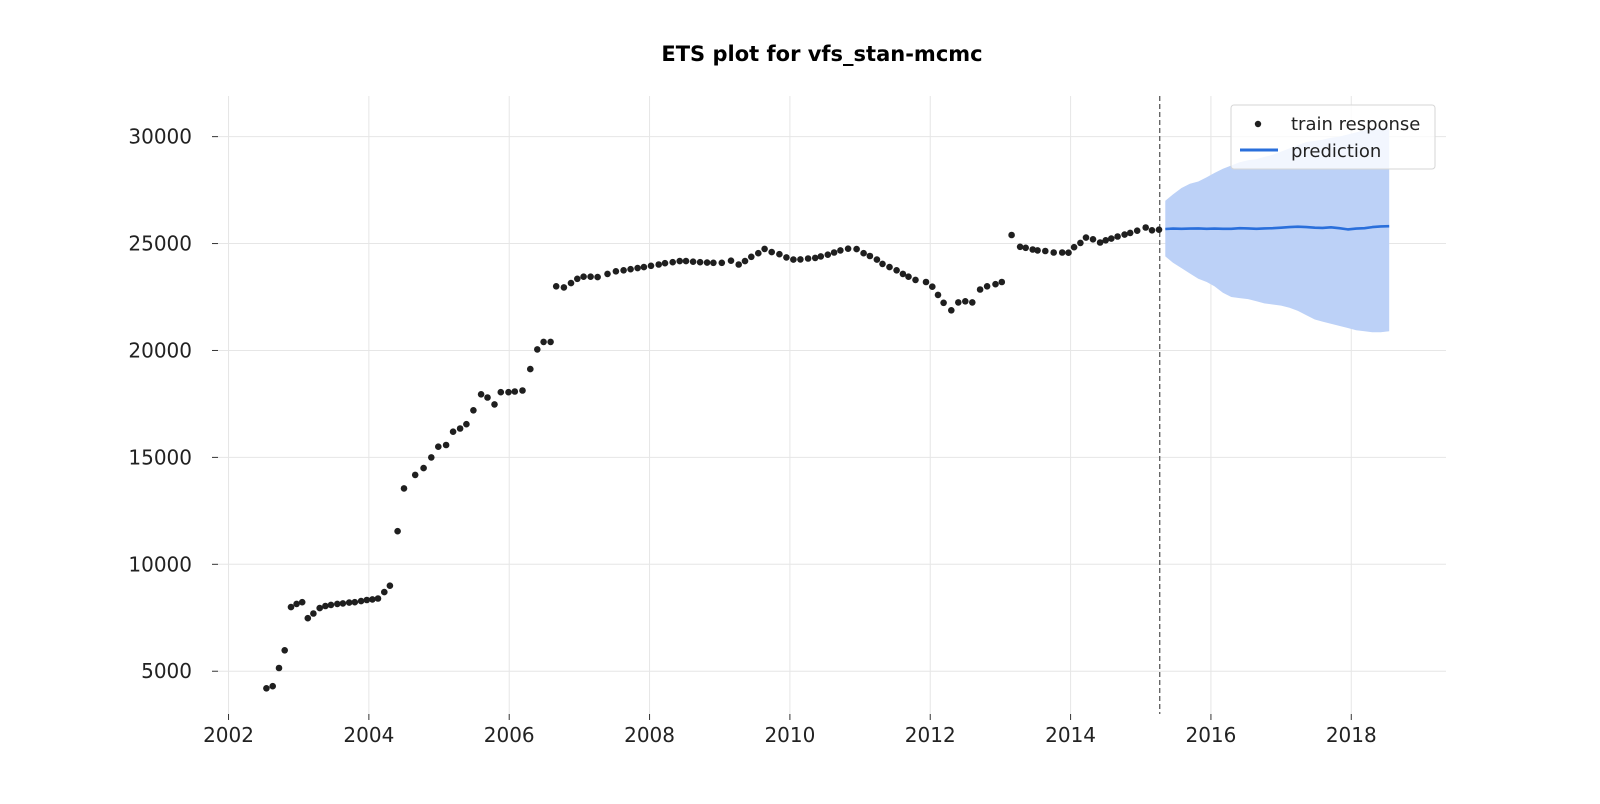 The image size is (1600, 804). I want to click on x-tick-label: 2002, so click(228, 735).